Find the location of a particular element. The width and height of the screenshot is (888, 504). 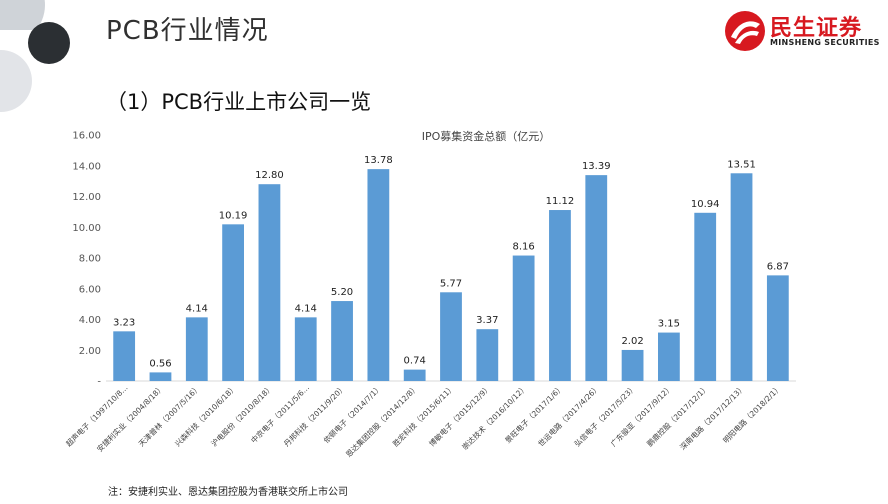

x-tick-label: 天津普林（2007/5/16） is located at coordinates (169, 415).